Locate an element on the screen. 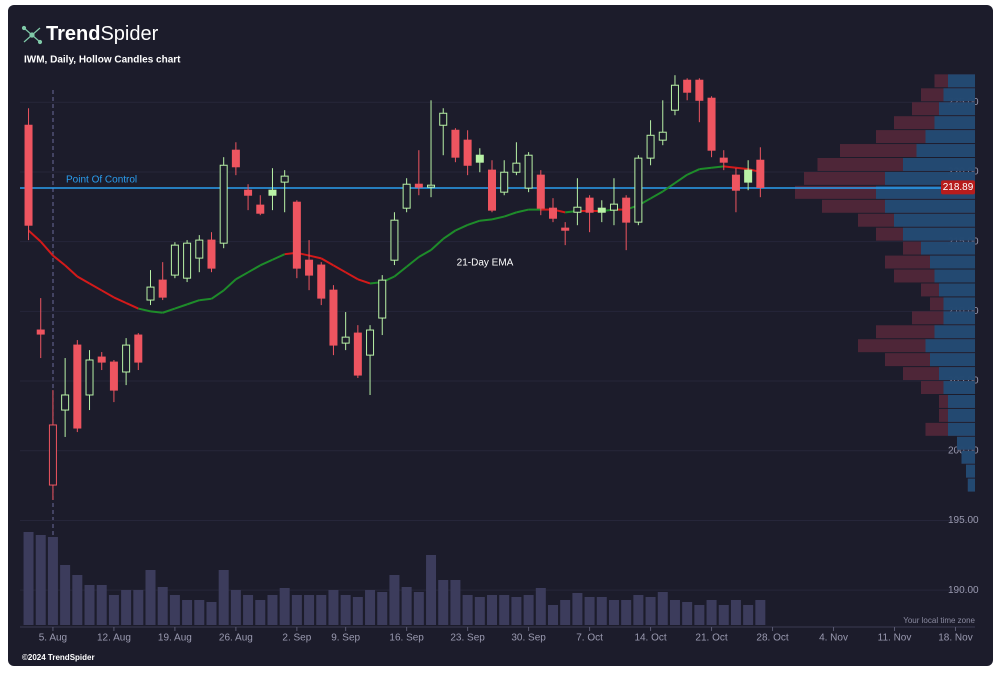 The height and width of the screenshot is (676, 1000). poc-label: Point Of Control is located at coordinates (101, 180).